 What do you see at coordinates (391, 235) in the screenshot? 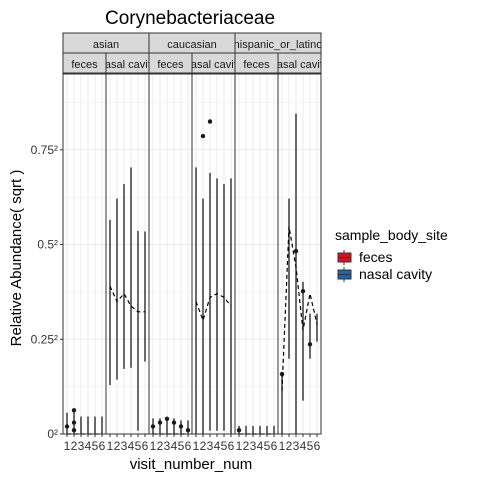
I see `legend-title: sample_body_site` at bounding box center [391, 235].